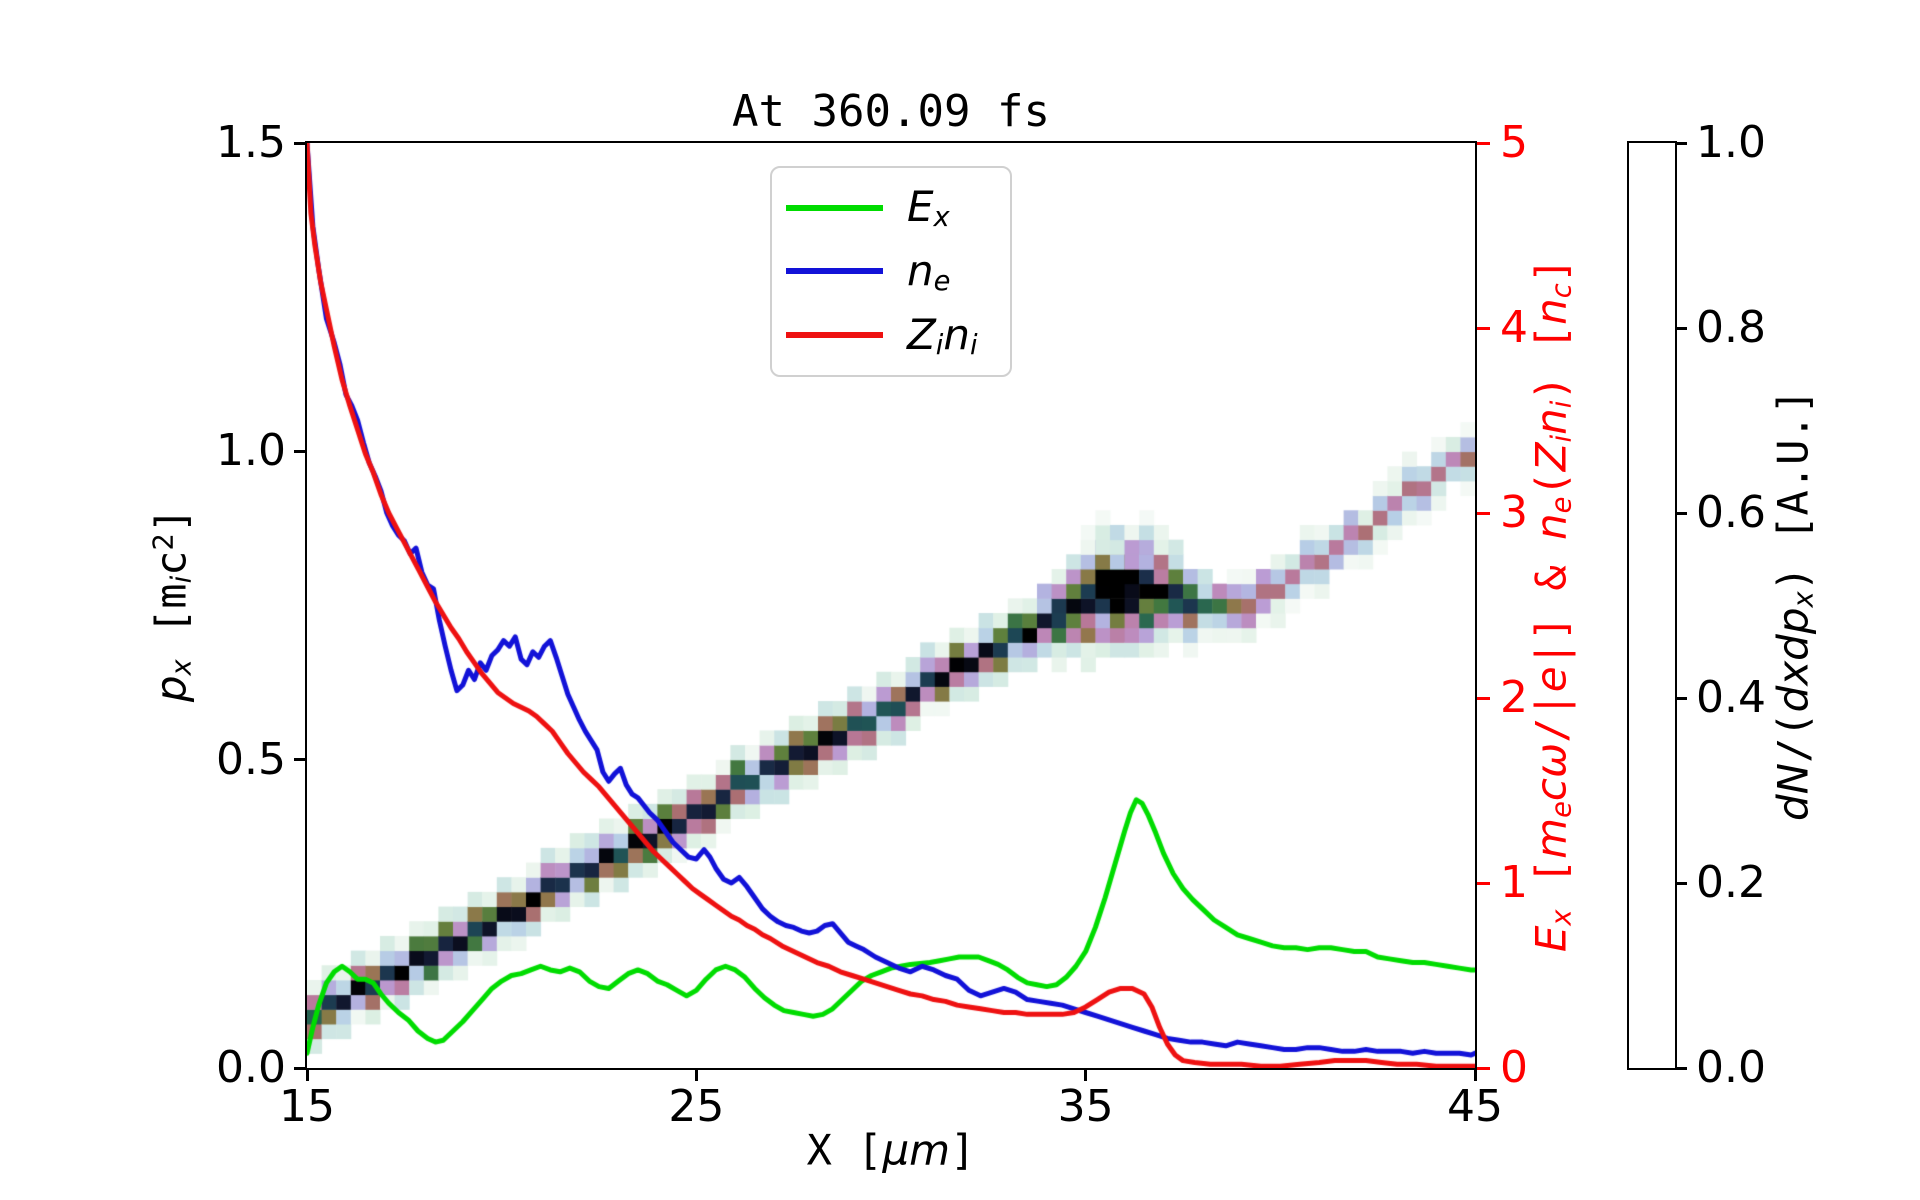 This screenshot has height=1200, width=1920. I want to click on math-fragment: 2, so click(164, 542).